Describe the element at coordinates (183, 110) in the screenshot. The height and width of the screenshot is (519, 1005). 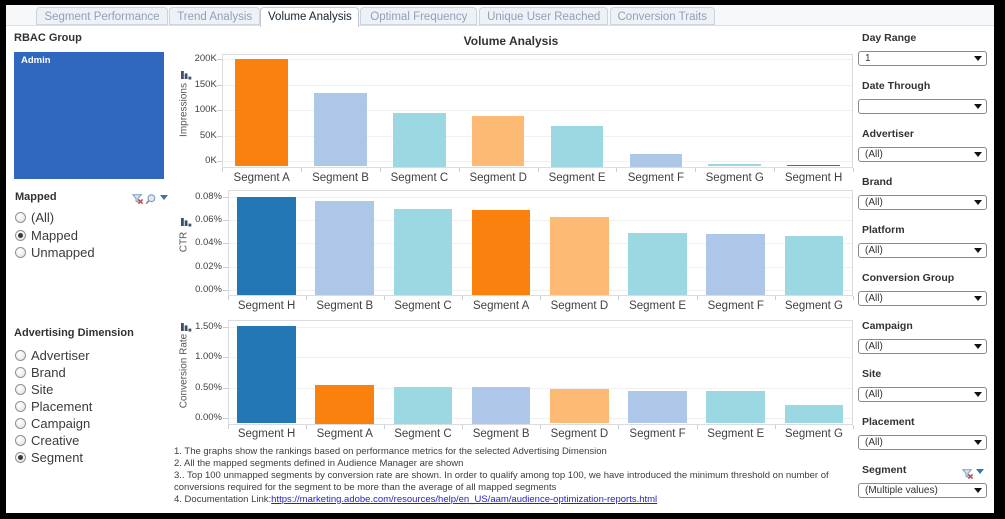
I see `svg-text: Impressions` at that location.